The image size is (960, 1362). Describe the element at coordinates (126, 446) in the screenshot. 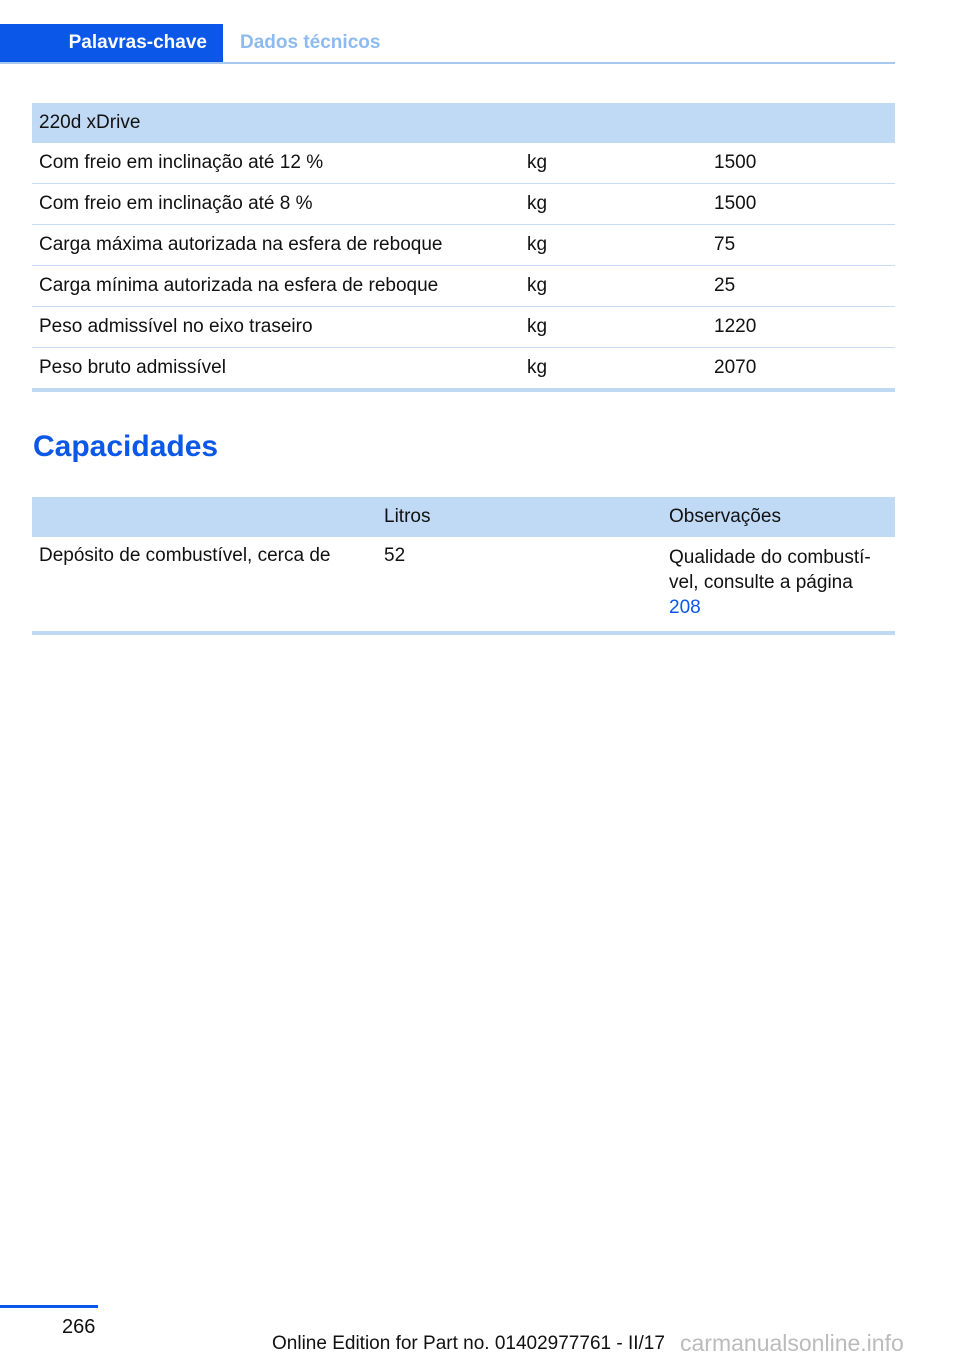

I see `section-title: Capacidades` at that location.